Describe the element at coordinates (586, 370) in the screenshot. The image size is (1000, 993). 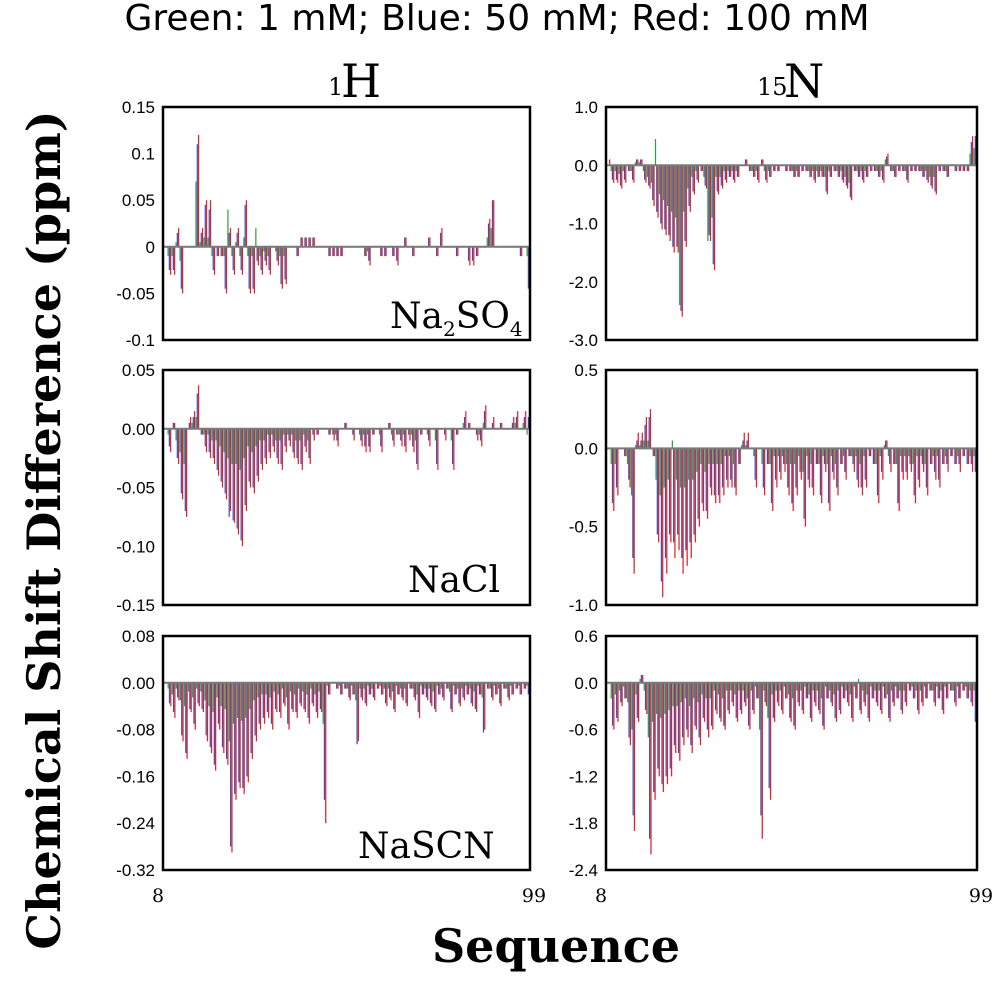
I see `y-tick-label: 0.5` at that location.